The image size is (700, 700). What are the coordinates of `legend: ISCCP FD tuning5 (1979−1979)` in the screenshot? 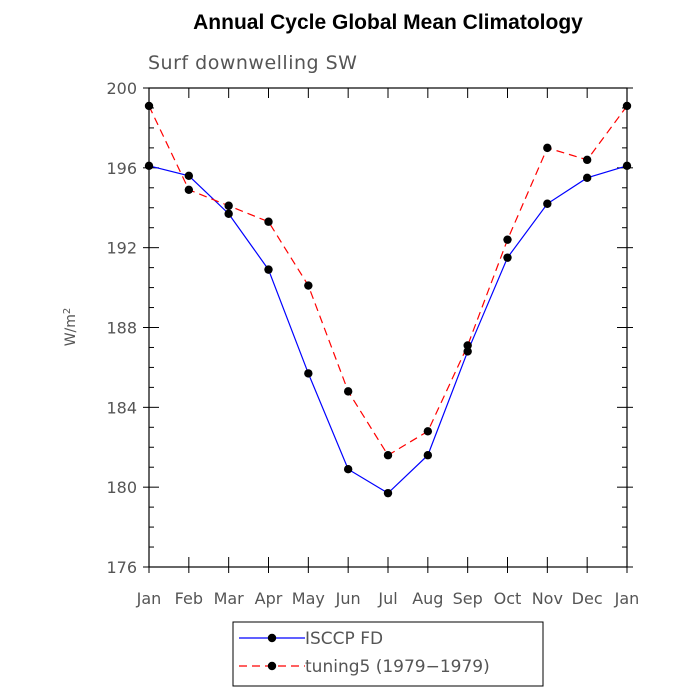 It's located at (388, 654).